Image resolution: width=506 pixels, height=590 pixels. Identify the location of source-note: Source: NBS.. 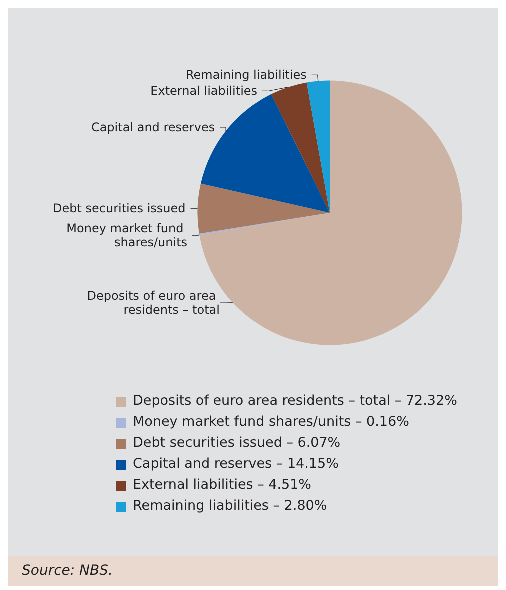
(67, 571).